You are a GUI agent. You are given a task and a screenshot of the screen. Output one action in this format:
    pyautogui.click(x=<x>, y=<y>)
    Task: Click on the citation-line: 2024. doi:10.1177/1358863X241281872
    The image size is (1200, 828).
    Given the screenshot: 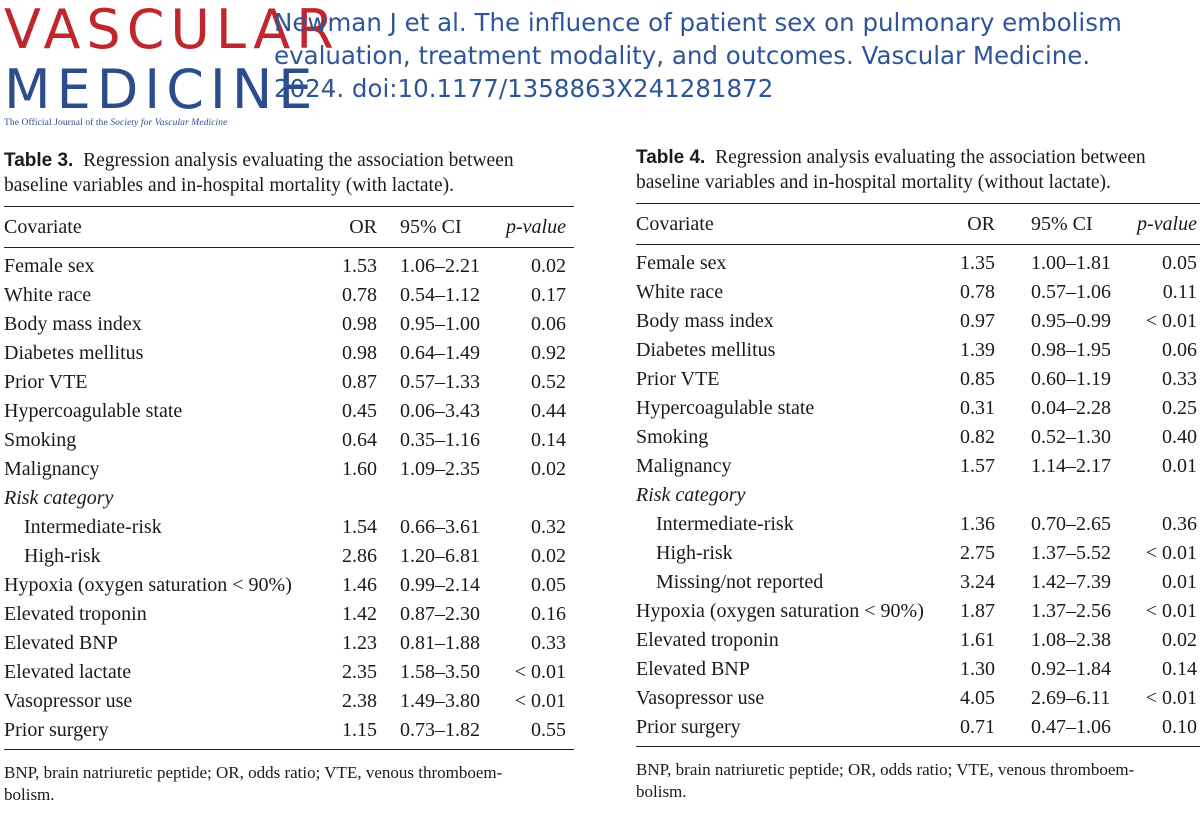 What is the action you would take?
    pyautogui.click(x=524, y=88)
    